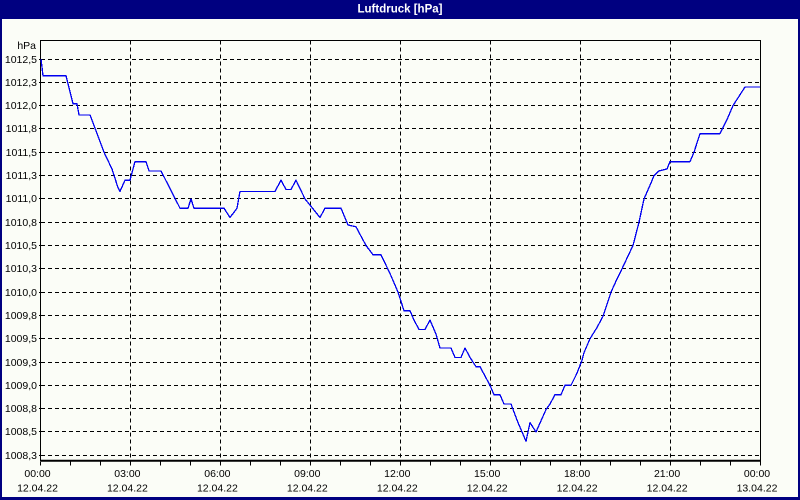 The height and width of the screenshot is (500, 800). Describe the element at coordinates (577, 474) in the screenshot. I see `svg-text: 18:00` at that location.